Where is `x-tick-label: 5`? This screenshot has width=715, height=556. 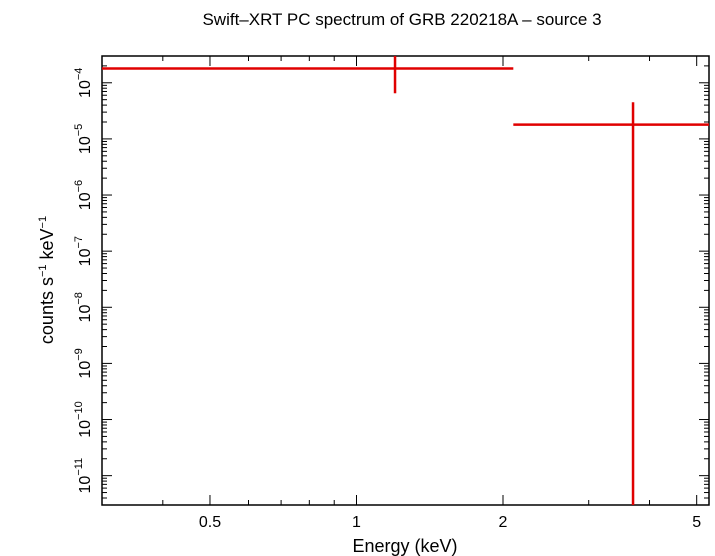
x-tick-label: 5 is located at coordinates (696, 522).